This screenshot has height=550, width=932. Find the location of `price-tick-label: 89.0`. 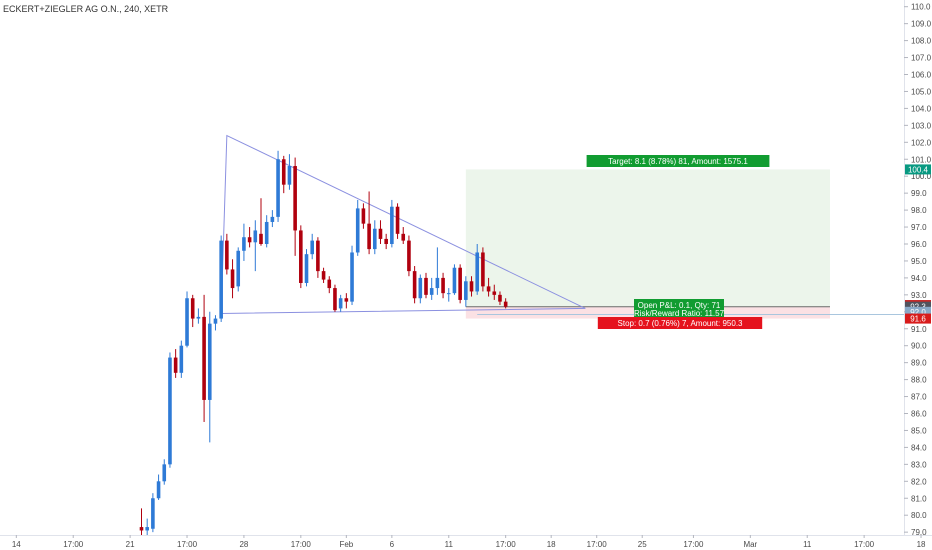

price-tick-label: 89.0 is located at coordinates (919, 363).